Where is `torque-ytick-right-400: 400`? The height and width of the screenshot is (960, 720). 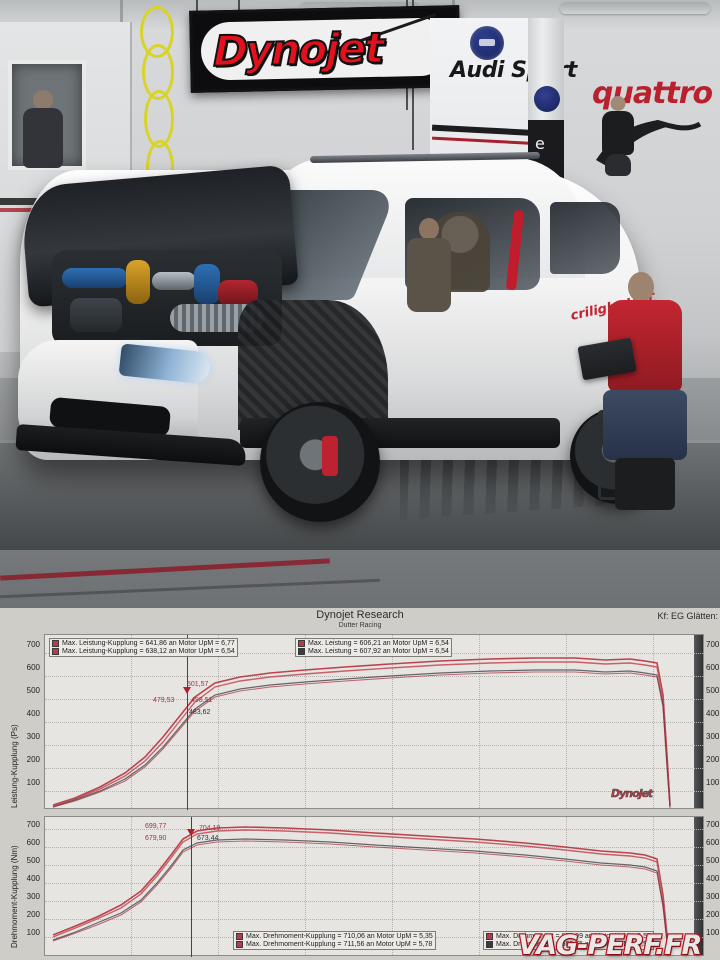 torque-ytick-right-400: 400 is located at coordinates (713, 878).